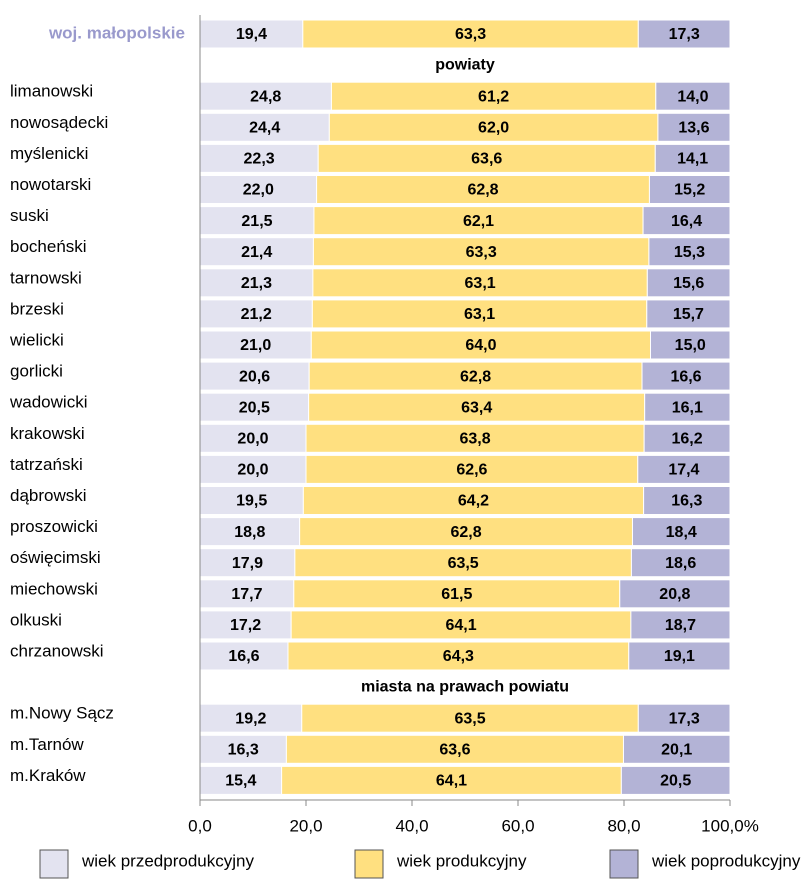 The image size is (812, 886). What do you see at coordinates (461, 860) in the screenshot?
I see `legend-label: wiek produkcyjny` at bounding box center [461, 860].